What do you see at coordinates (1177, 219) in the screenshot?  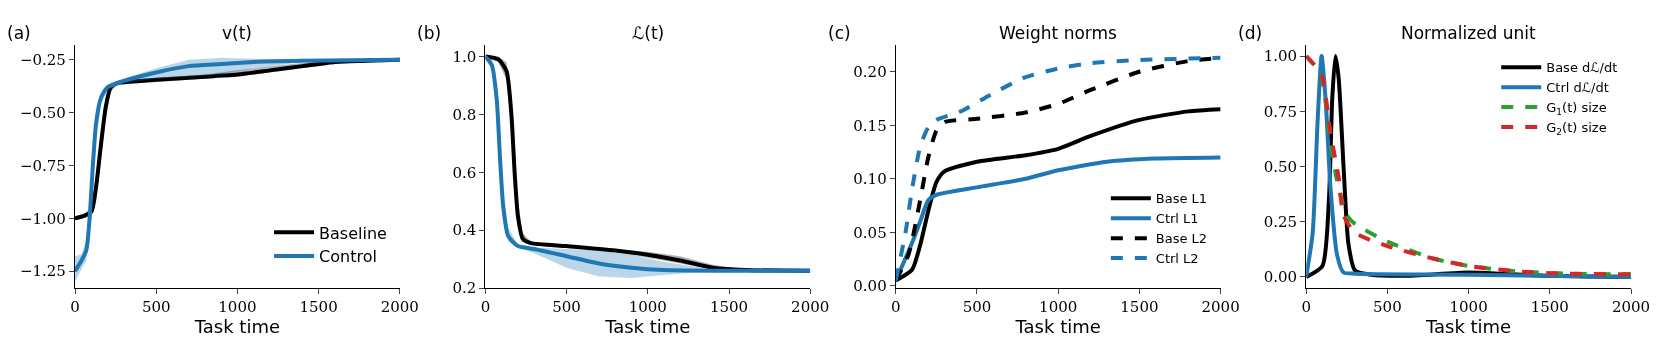 I see `legend-label: Ctrl L1` at bounding box center [1177, 219].